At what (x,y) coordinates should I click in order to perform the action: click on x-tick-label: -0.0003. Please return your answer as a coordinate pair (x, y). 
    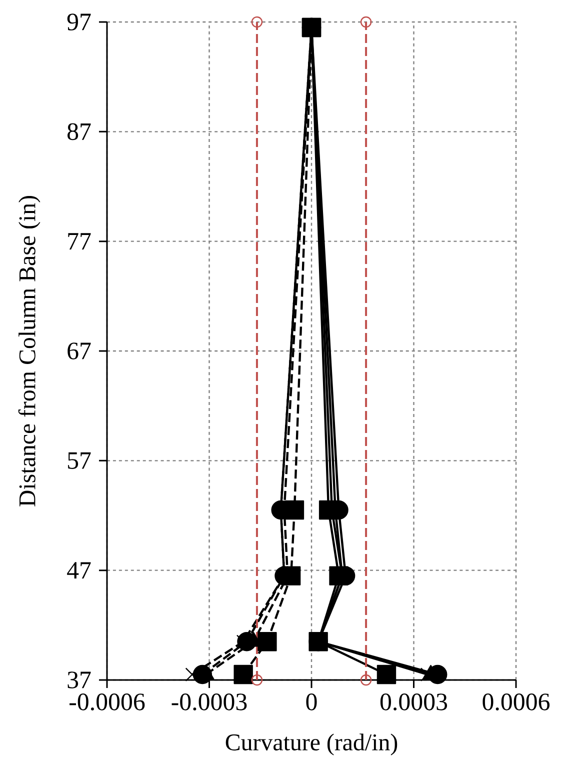
    Looking at the image, I should click on (209, 702).